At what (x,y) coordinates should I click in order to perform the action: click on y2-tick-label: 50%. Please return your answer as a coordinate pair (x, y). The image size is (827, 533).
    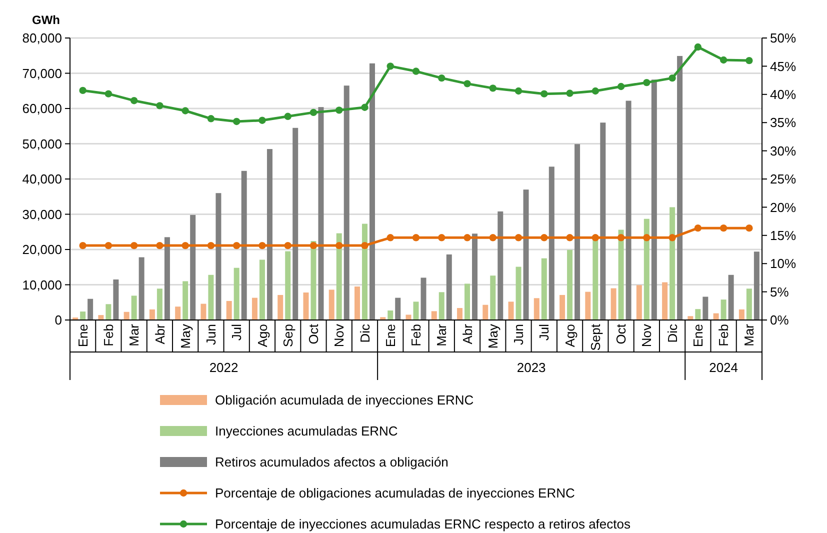
    Looking at the image, I should click on (783, 38).